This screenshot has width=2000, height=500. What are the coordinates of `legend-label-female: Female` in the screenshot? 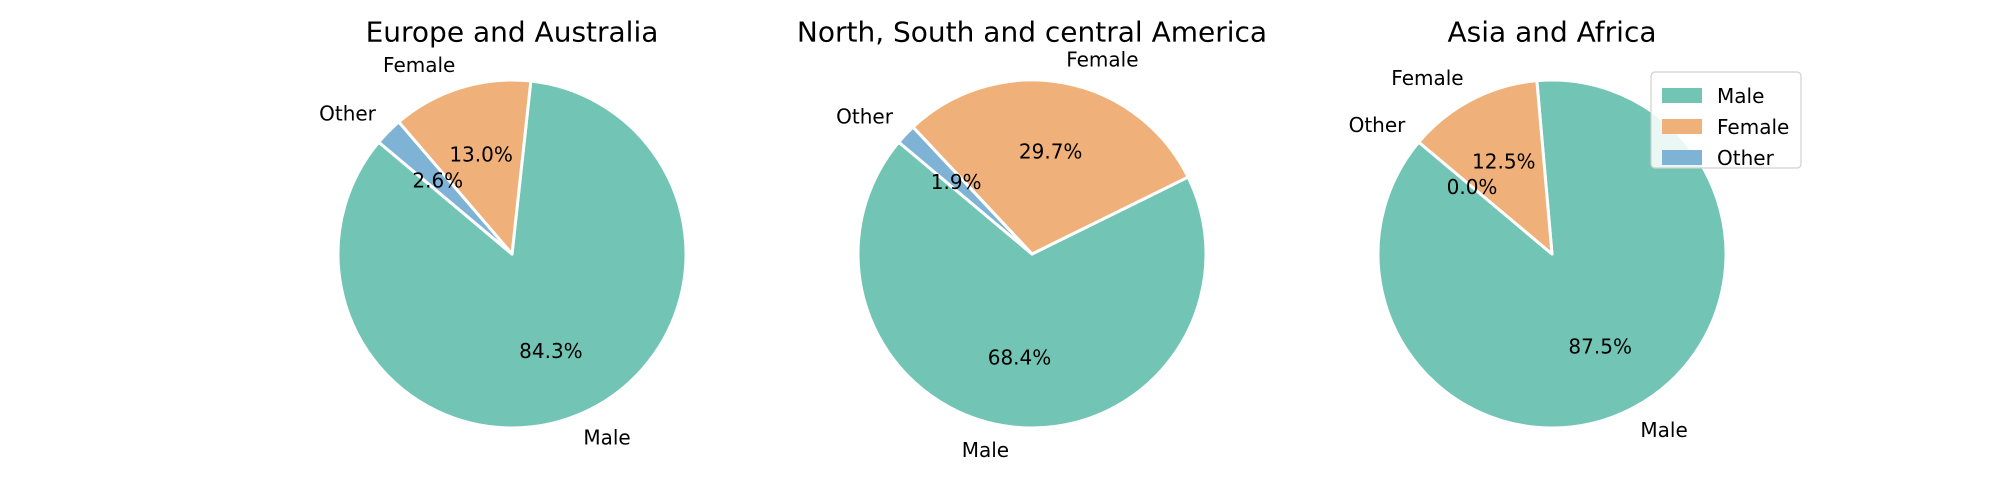 It's located at (1753, 127).